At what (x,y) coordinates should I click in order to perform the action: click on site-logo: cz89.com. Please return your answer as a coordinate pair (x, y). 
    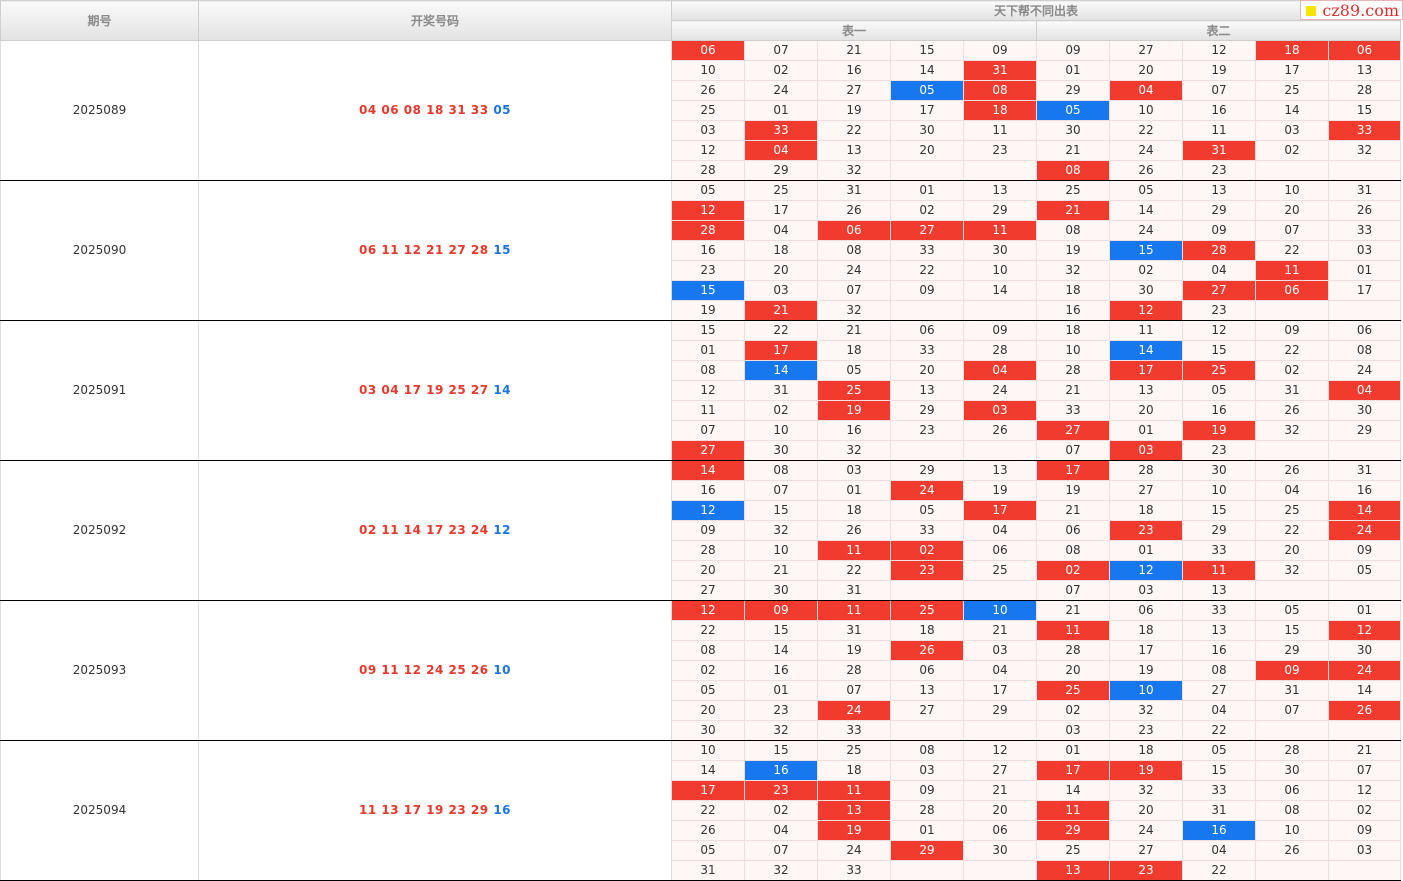
    Looking at the image, I should click on (1351, 10).